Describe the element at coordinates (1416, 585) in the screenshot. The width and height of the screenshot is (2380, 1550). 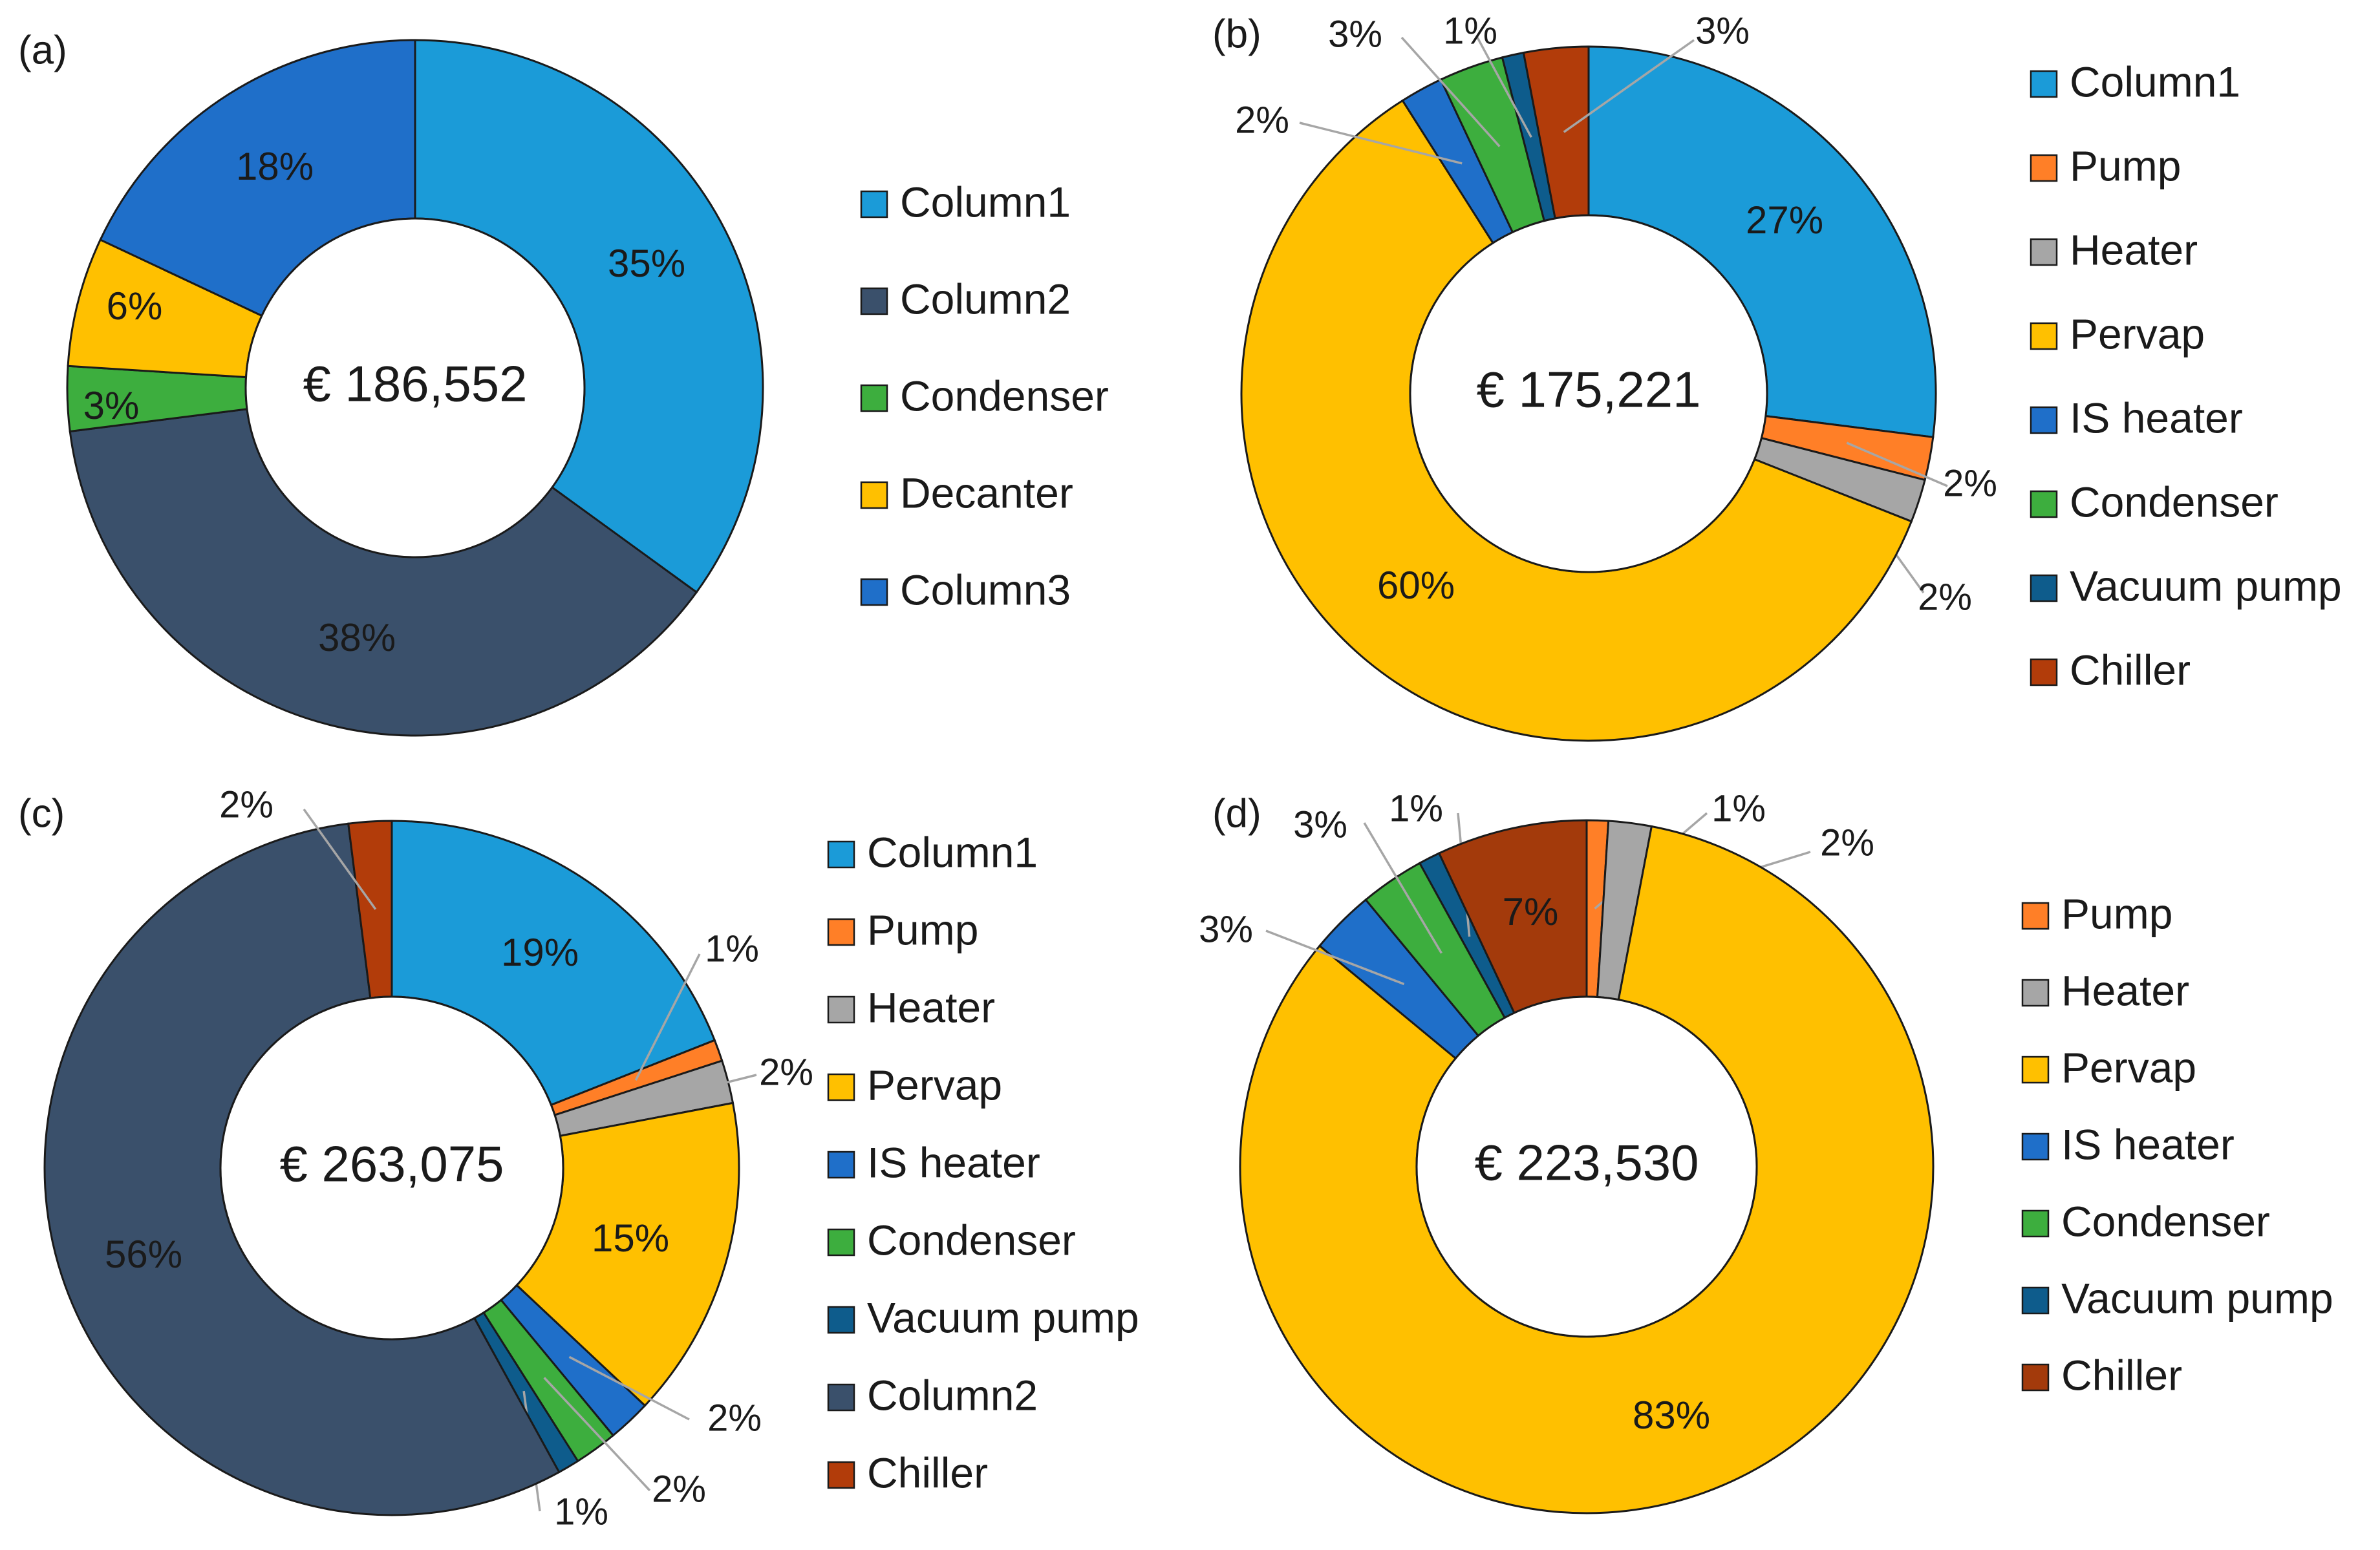
I see `slice-label-pervap: 60%` at that location.